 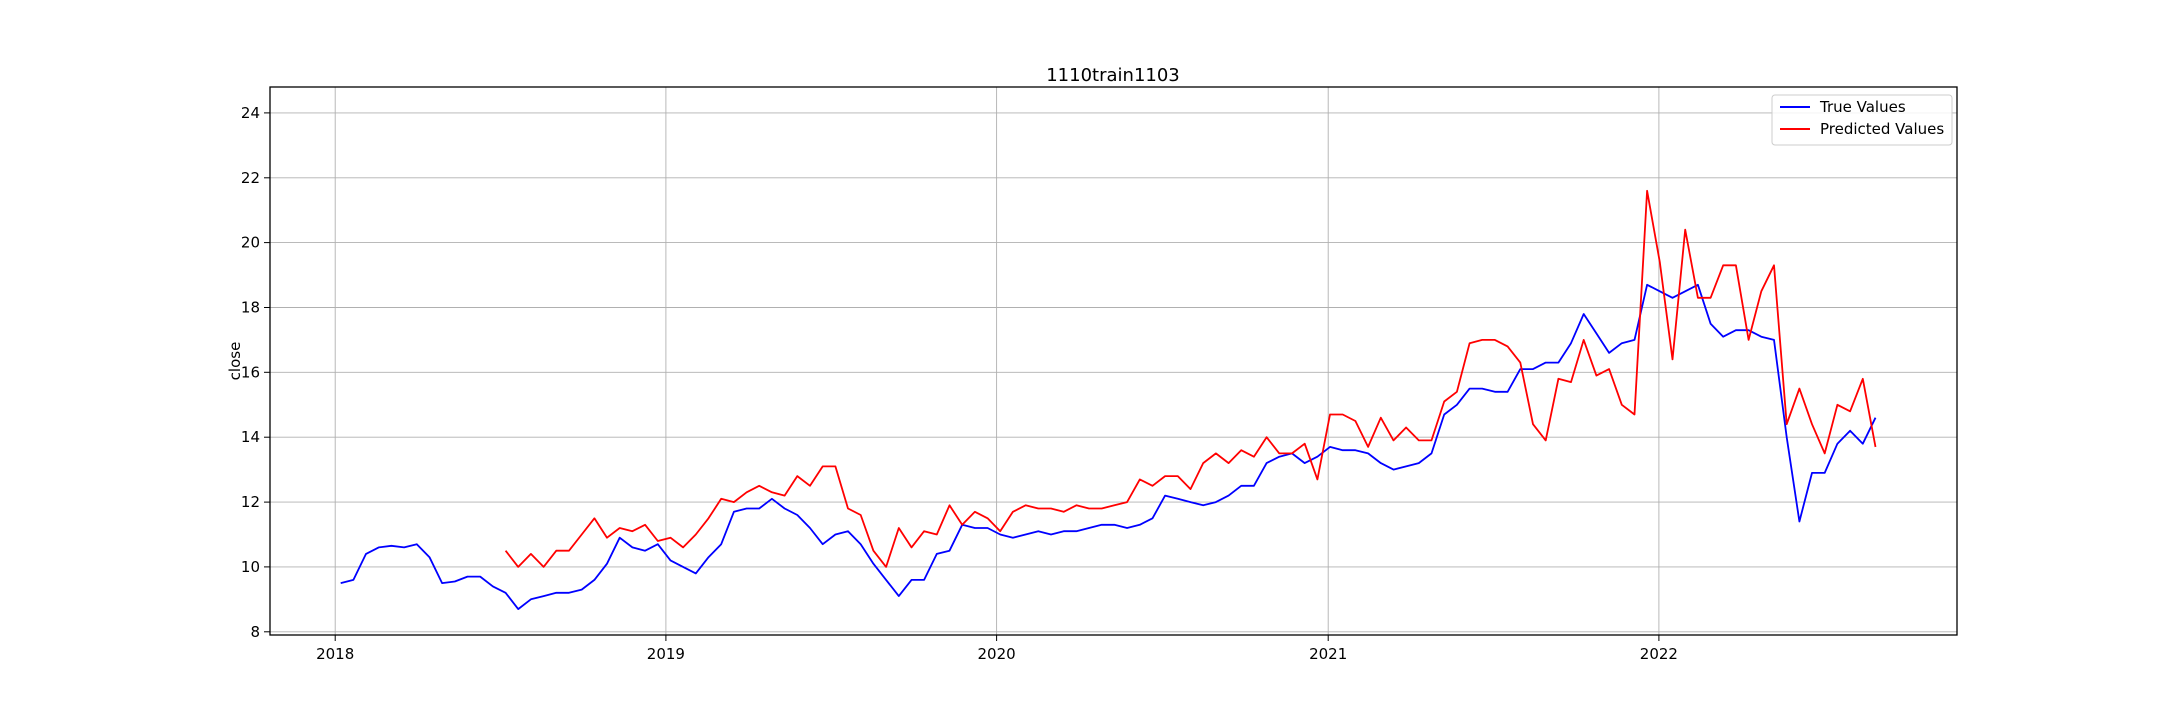 What do you see at coordinates (250, 113) in the screenshot?
I see `y-tick-label: 24` at bounding box center [250, 113].